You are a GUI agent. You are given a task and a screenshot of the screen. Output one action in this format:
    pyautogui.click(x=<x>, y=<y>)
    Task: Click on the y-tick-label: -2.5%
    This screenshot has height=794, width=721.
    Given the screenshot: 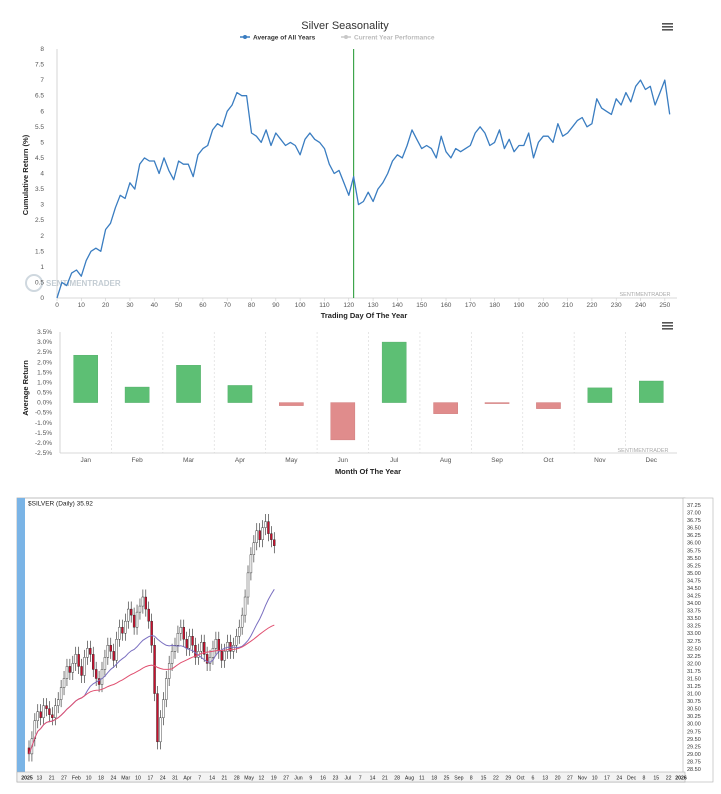 What is the action you would take?
    pyautogui.click(x=43, y=453)
    